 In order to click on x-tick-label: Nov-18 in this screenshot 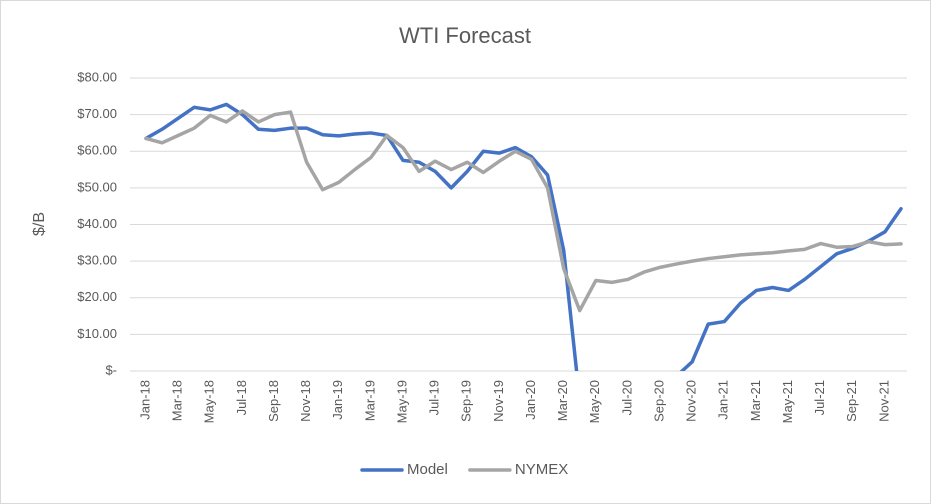, I will do `click(305, 401)`.